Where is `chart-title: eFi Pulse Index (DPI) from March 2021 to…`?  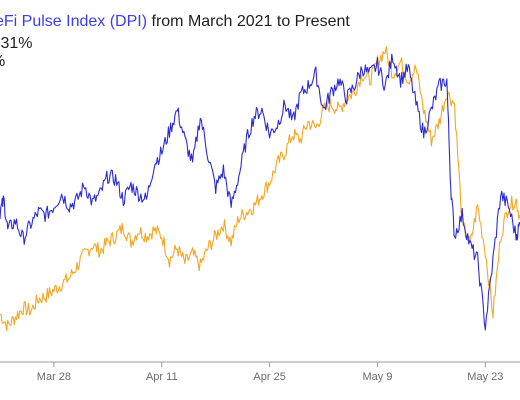
chart-title: eFi Pulse Index (DPI) from March 2021 to… is located at coordinates (175, 22).